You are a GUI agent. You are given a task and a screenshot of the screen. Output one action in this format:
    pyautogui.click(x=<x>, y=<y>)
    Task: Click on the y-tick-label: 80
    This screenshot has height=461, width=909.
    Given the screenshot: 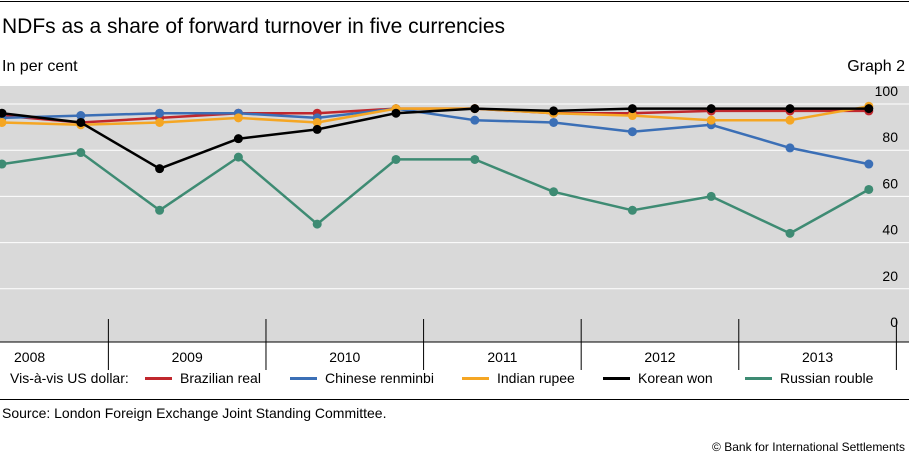 What is the action you would take?
    pyautogui.click(x=890, y=137)
    